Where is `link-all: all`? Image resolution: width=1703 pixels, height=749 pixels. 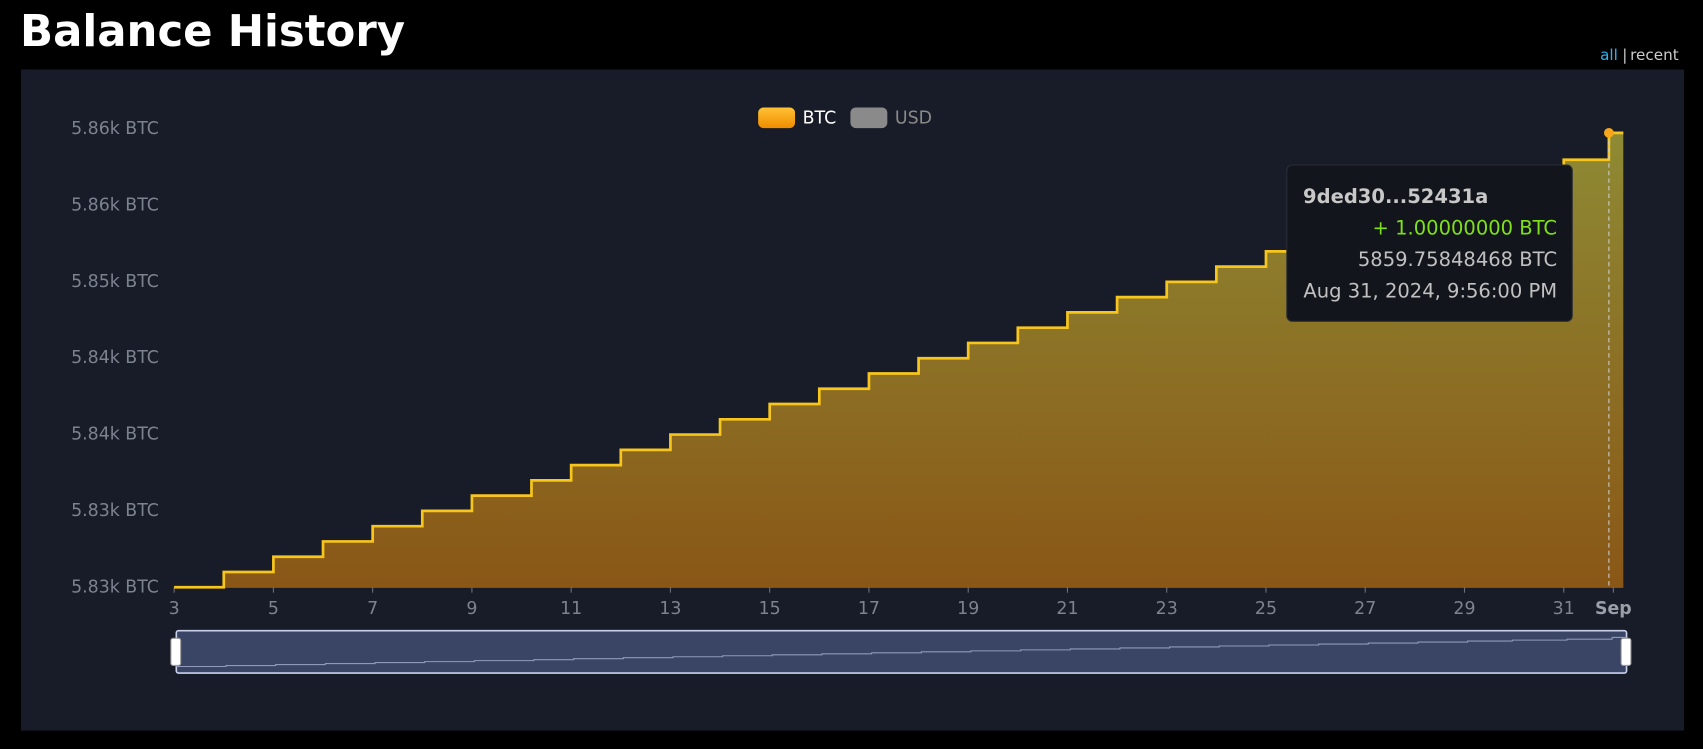 link-all: all is located at coordinates (1609, 55).